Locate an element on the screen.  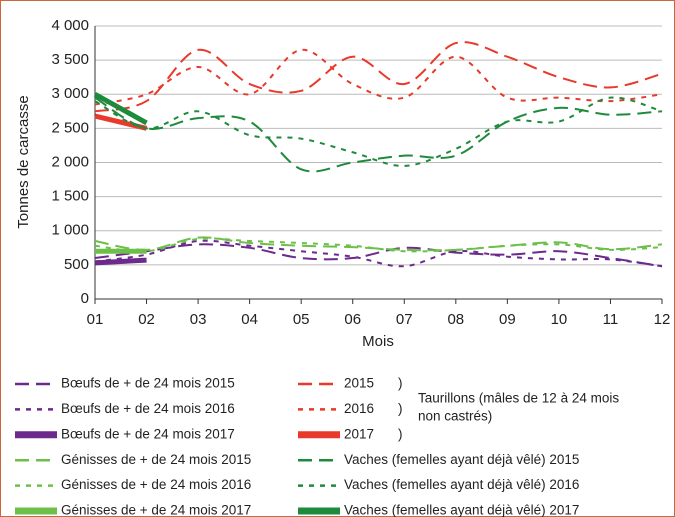
legend-label: Bœufs de + de 24 mois 2016 is located at coordinates (148, 408).